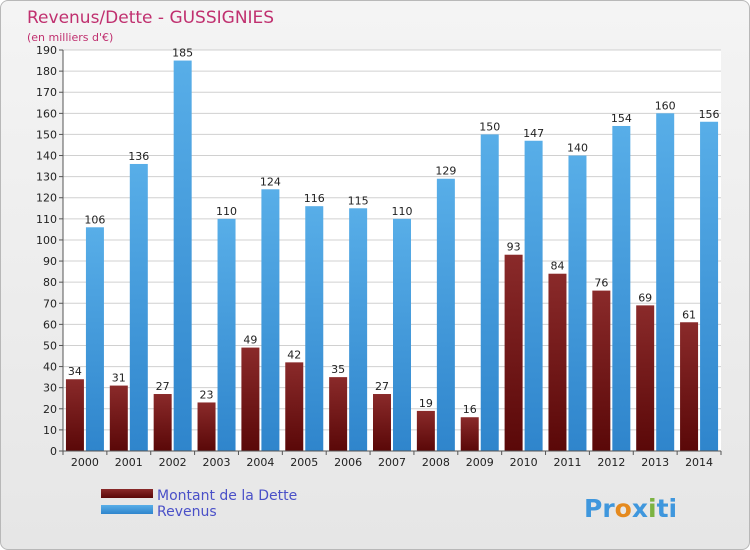  I want to click on legend-label-revenus: Revenus, so click(187, 512).